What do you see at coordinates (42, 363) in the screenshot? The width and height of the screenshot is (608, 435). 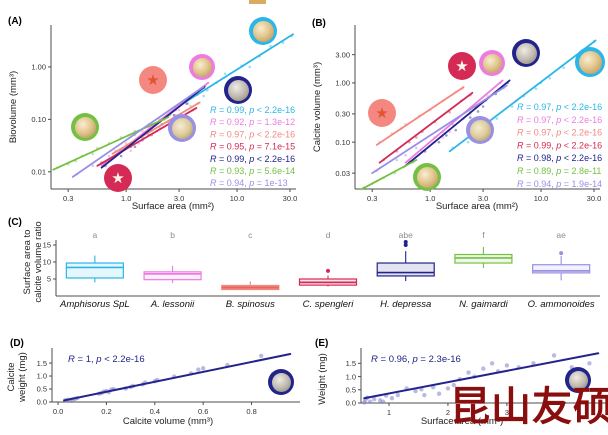 I see `y-tick-label: 1.5` at bounding box center [42, 363].